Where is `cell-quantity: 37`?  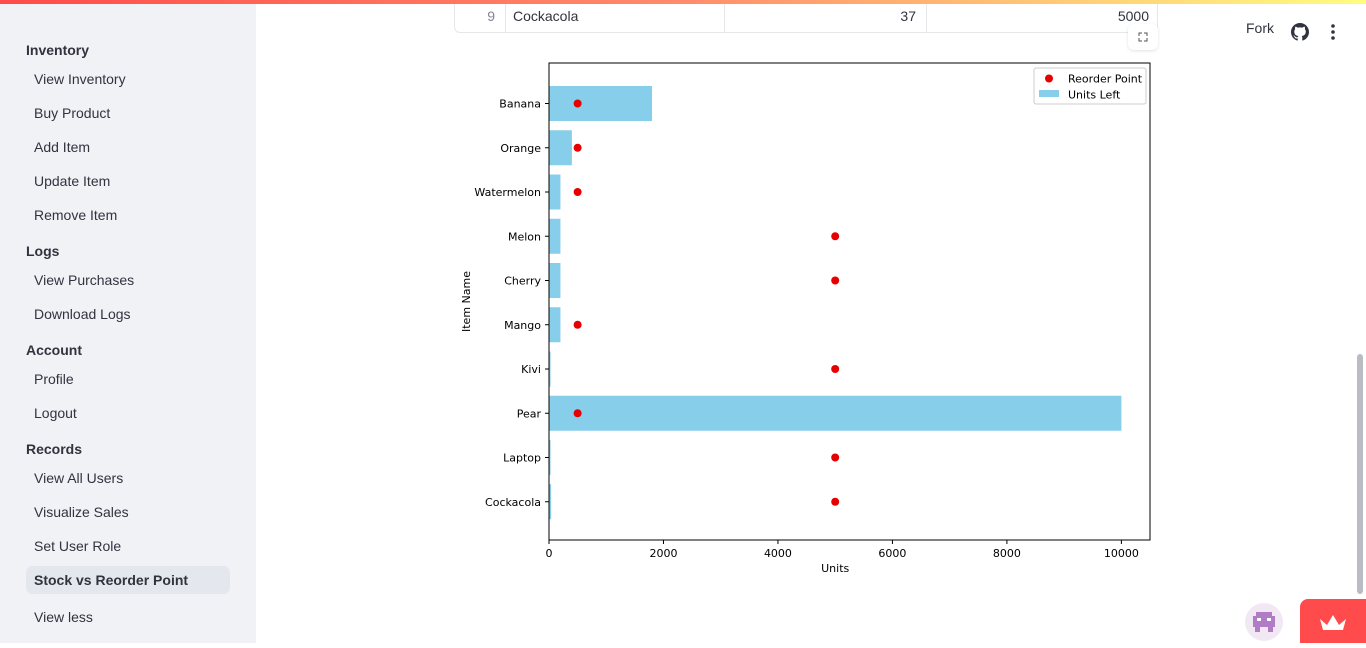 cell-quantity: 37 is located at coordinates (826, 17).